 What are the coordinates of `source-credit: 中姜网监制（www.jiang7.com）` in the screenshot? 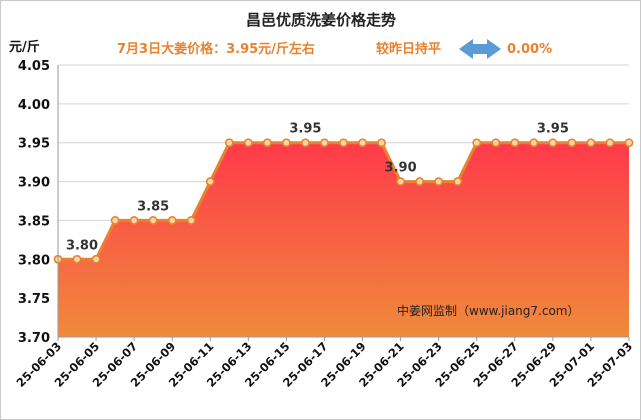 It's located at (488, 310).